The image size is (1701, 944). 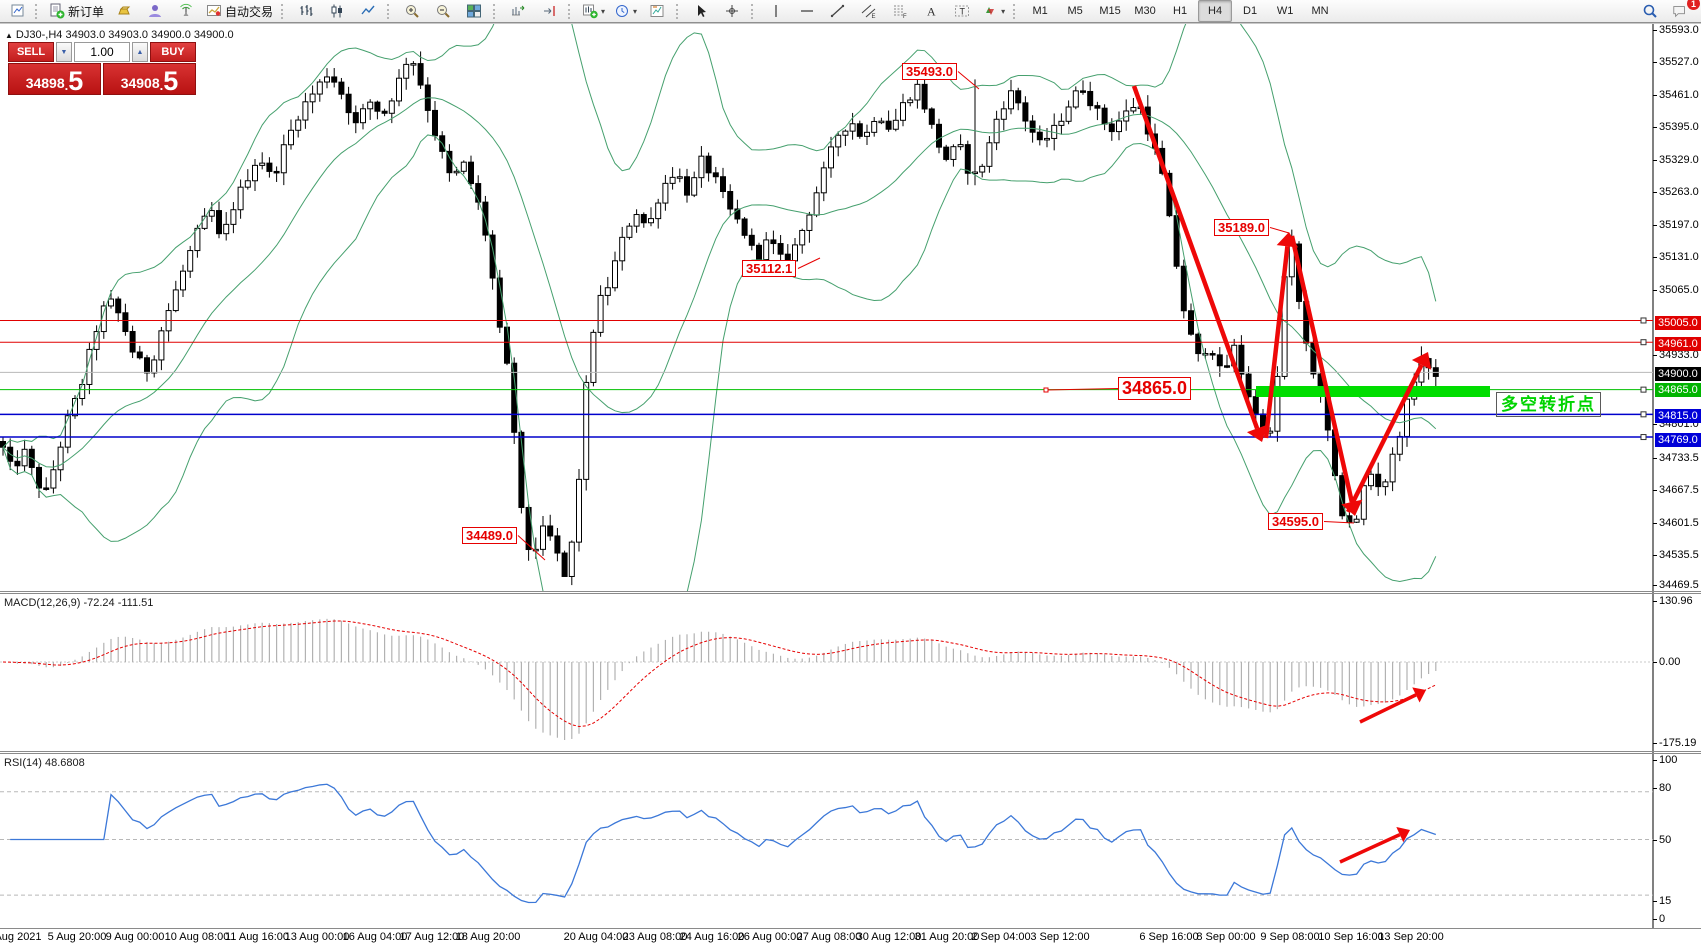 I want to click on zoom-in-button, so click(x=412, y=11).